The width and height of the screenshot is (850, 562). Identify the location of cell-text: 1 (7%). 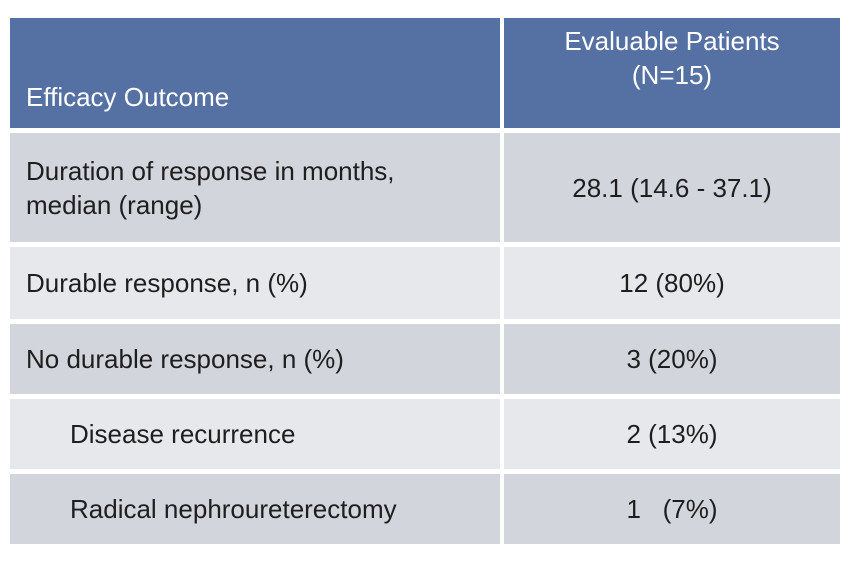
(672, 509).